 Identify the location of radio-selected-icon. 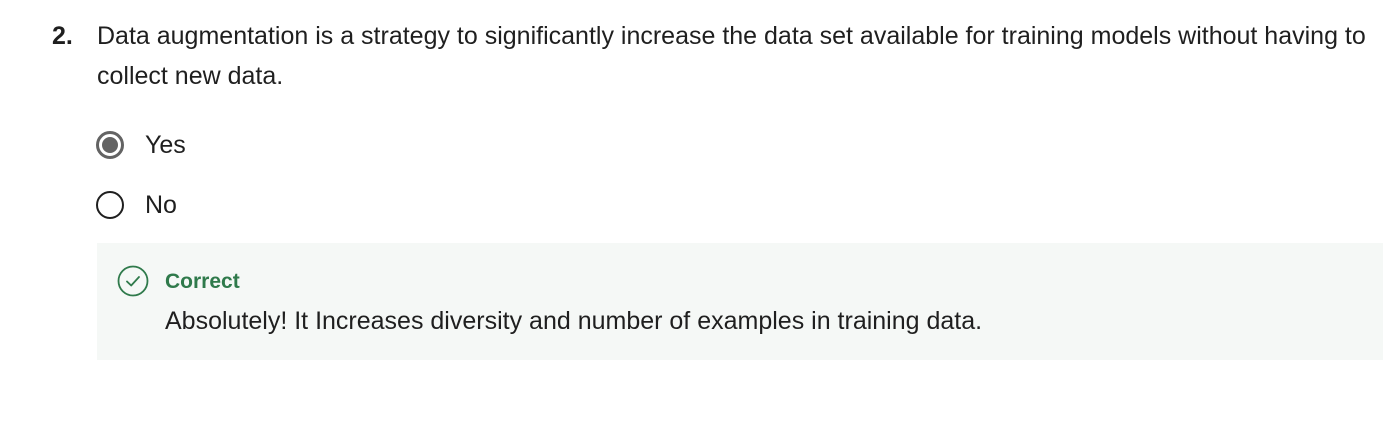
(110, 145).